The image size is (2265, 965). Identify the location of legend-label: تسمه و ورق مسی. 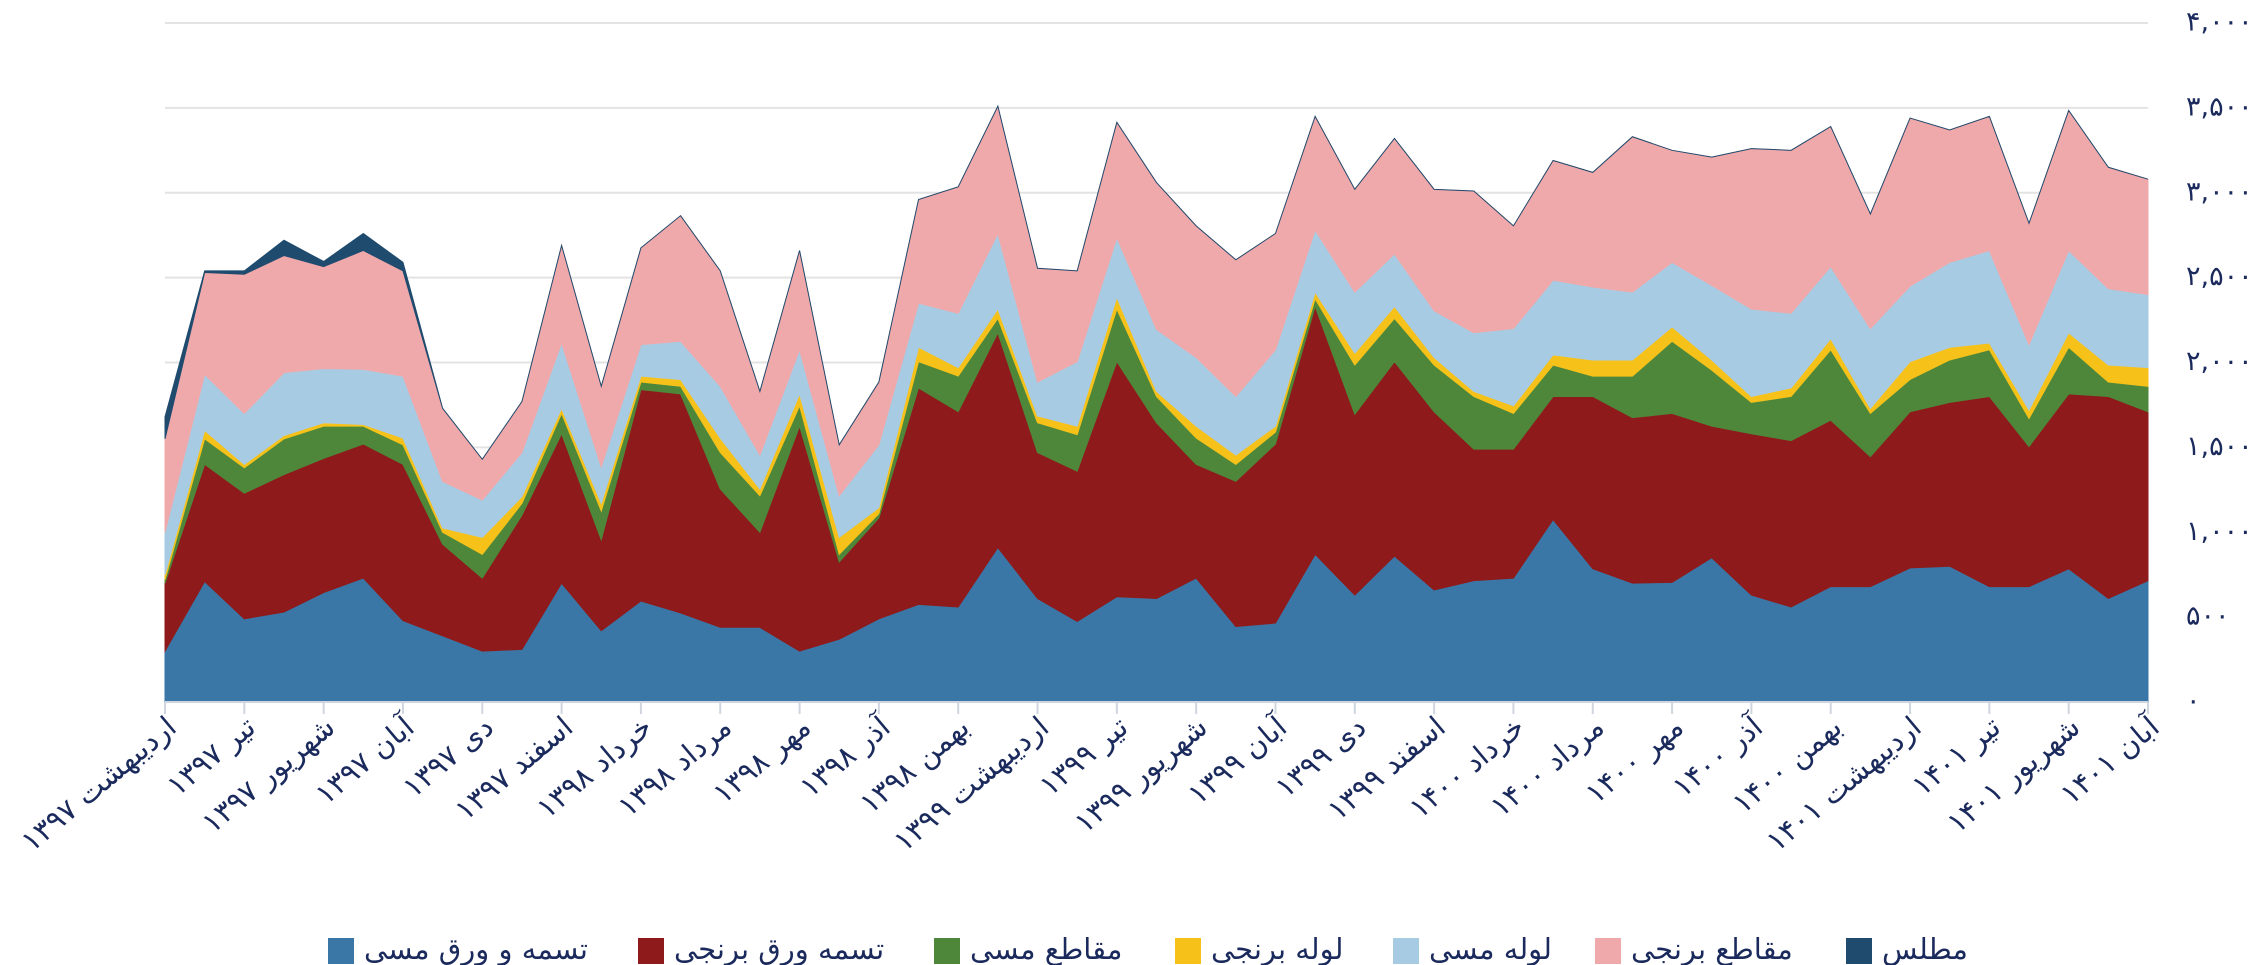
(476, 948).